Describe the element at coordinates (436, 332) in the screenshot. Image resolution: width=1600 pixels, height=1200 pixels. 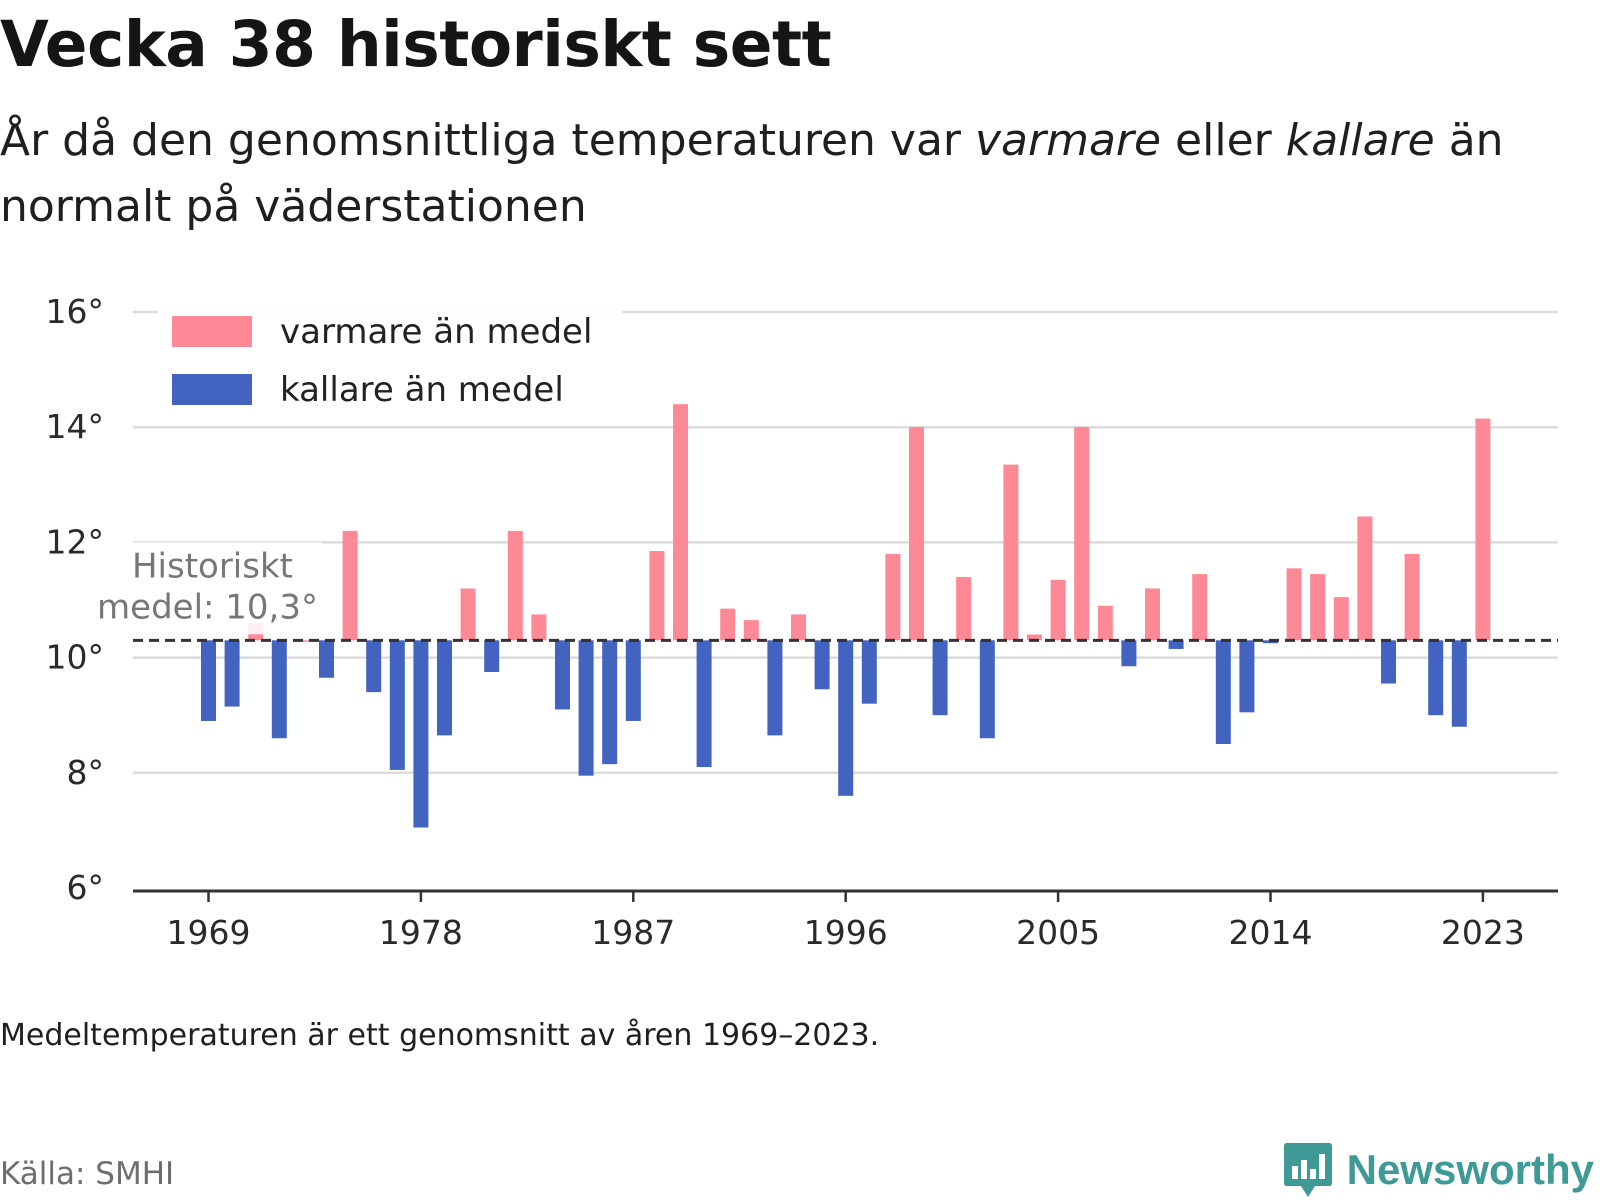
I see `legend-warm-label: varmare än medel` at that location.